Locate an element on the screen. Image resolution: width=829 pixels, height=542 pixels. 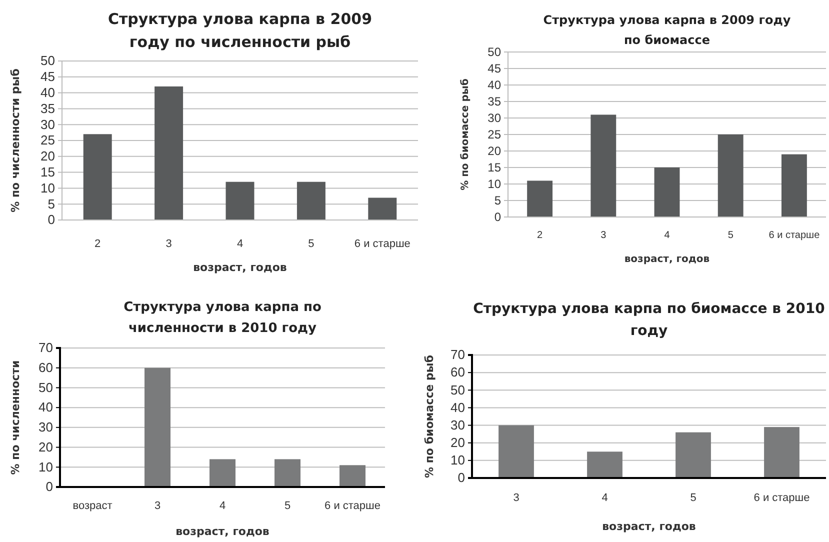
y-axis-title: % по численности рыб is located at coordinates (15, 140).